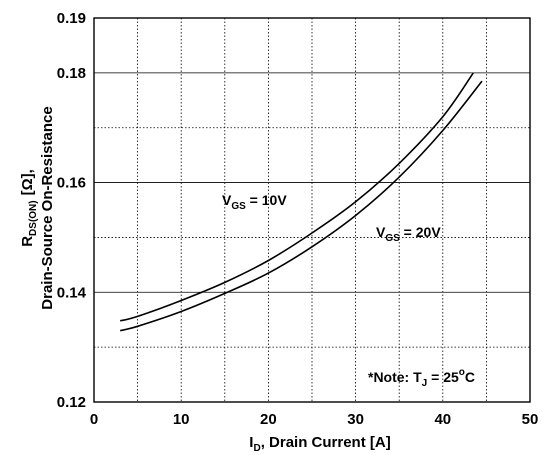  Describe the element at coordinates (251, 442) in the screenshot. I see `x-axis-title-main: I` at that location.